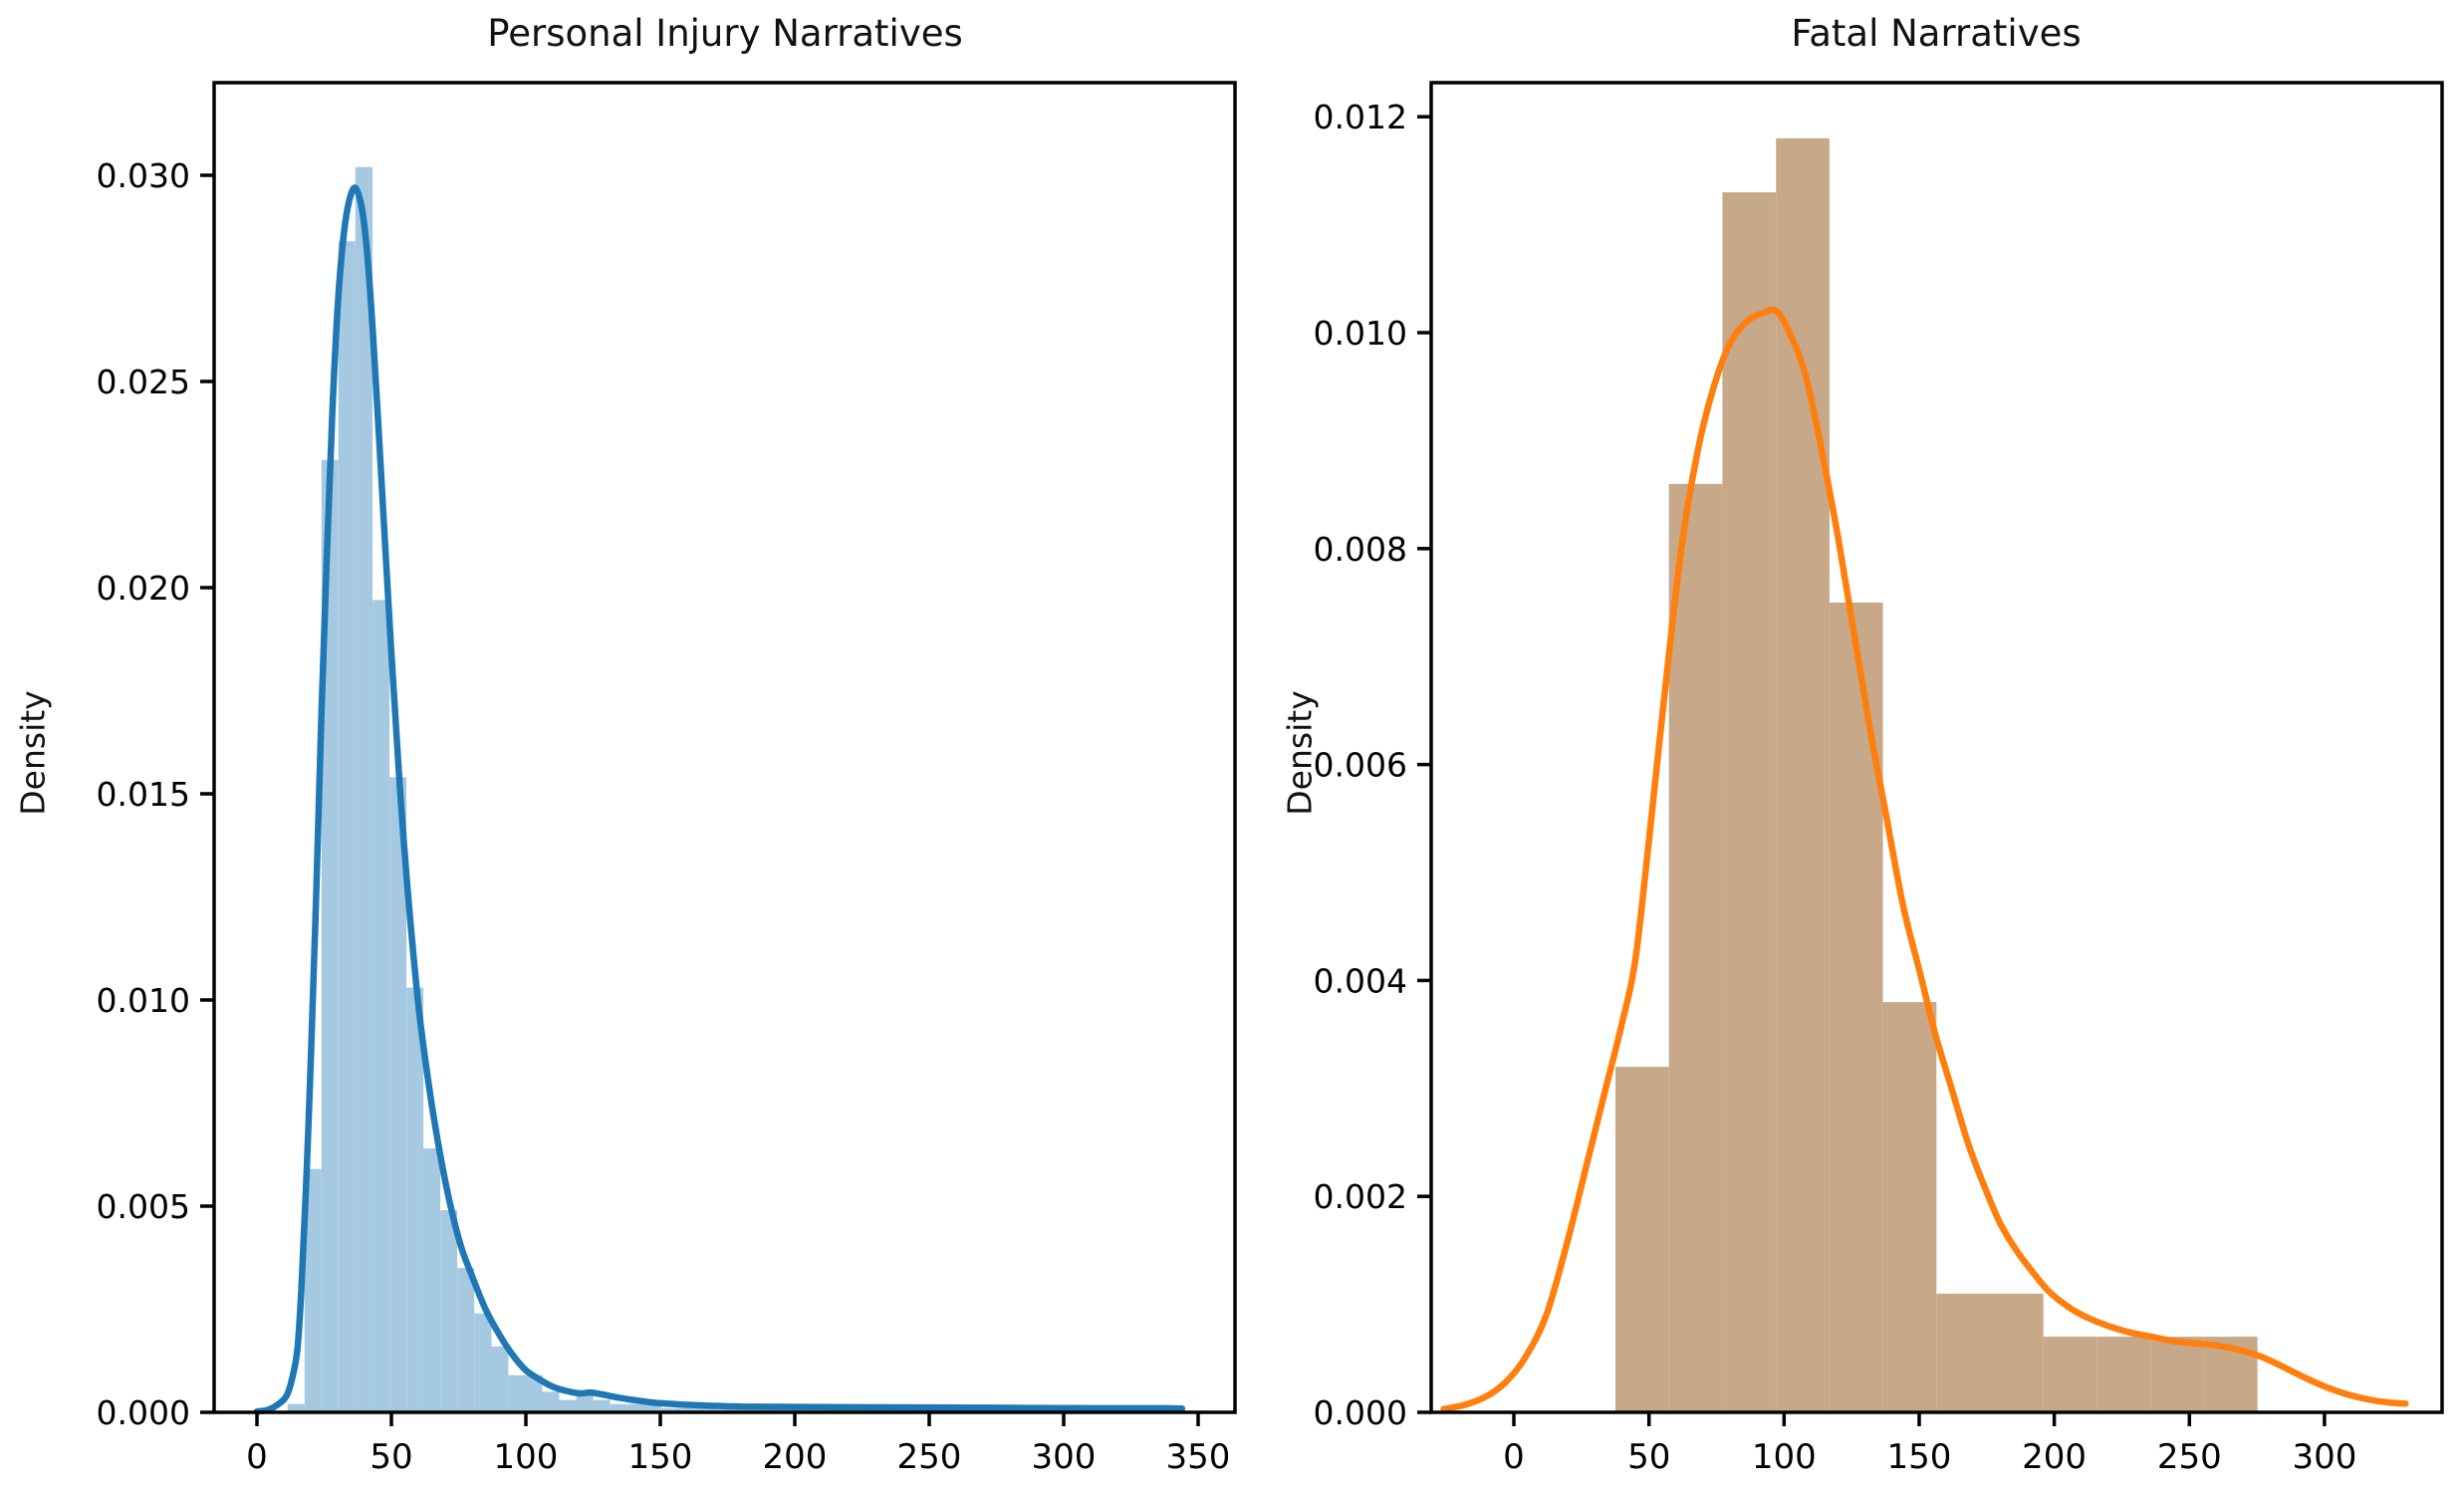 This screenshot has height=1492, width=2464. Describe the element at coordinates (143, 1206) in the screenshot. I see `y-tick-label: 0.005` at that location.